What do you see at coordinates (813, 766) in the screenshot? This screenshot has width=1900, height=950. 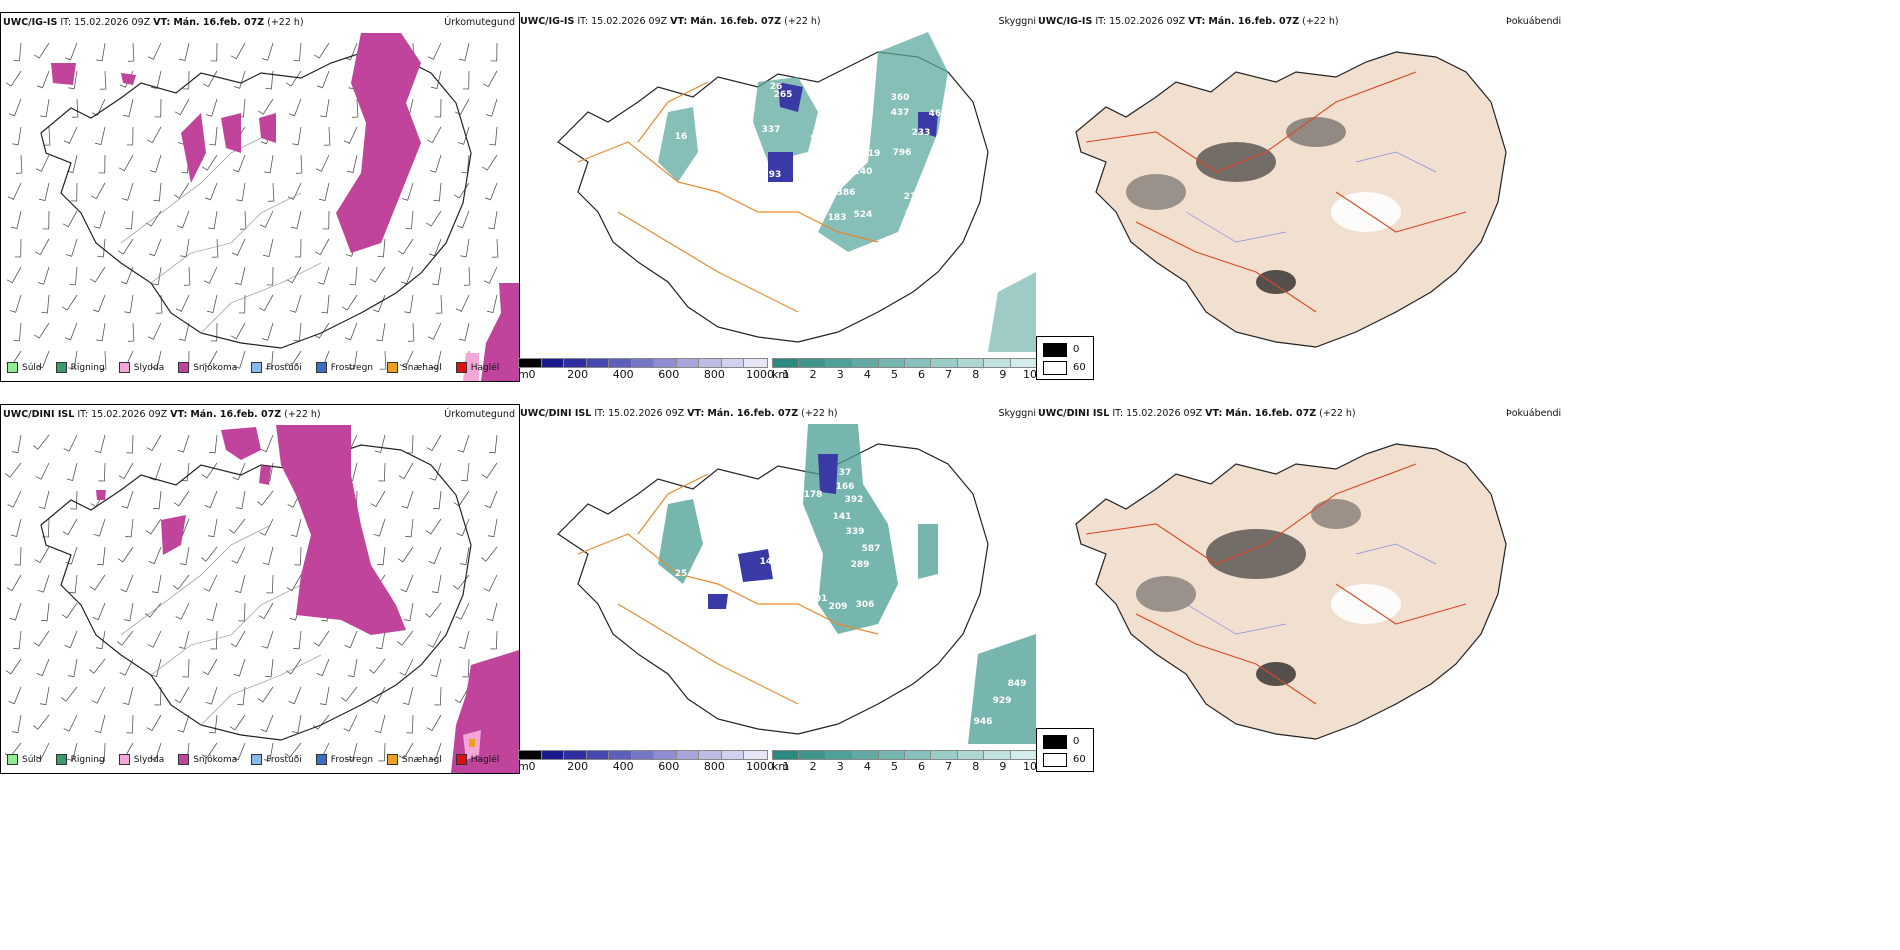 I see `colorbar-tick: 2` at bounding box center [813, 766].